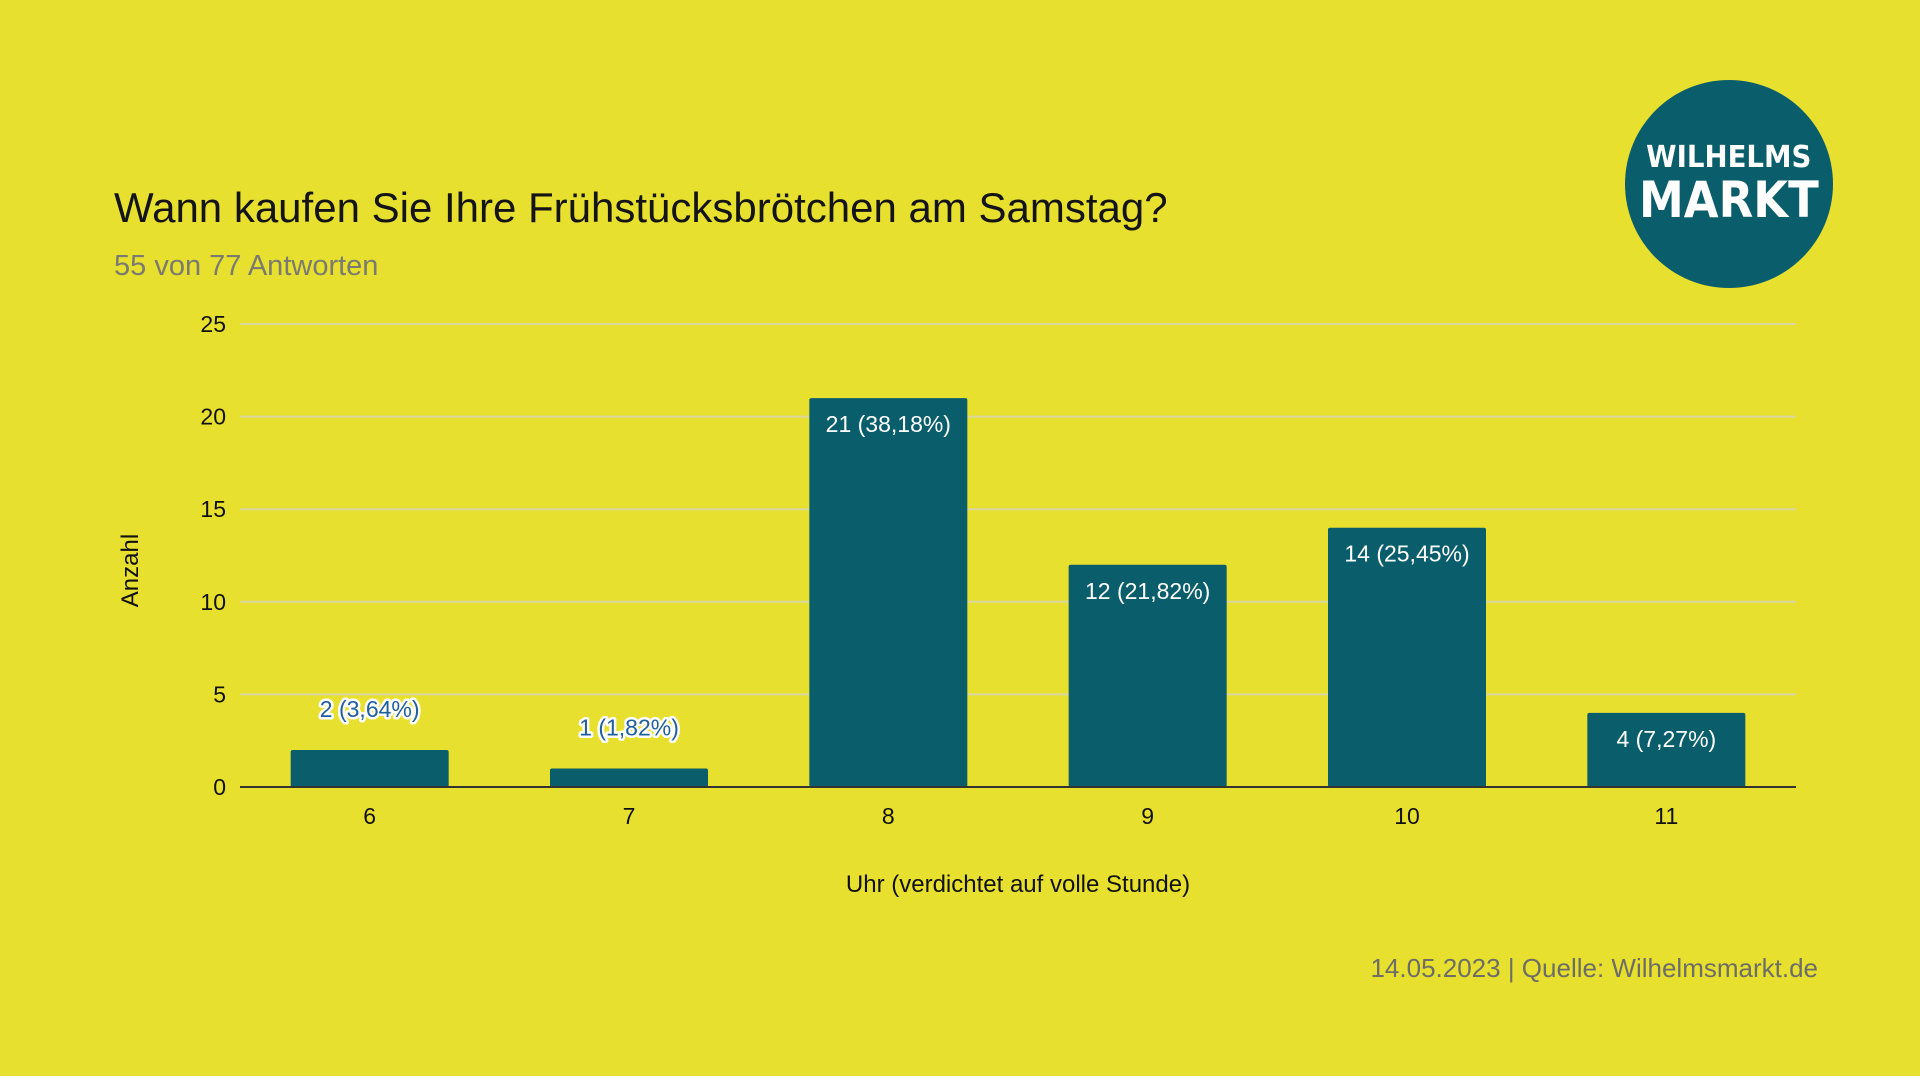  What do you see at coordinates (219, 787) in the screenshot?
I see `y-tick-label: 0` at bounding box center [219, 787].